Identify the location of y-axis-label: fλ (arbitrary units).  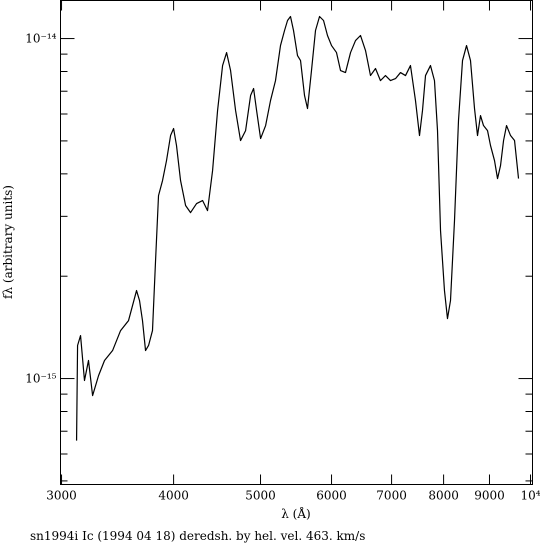
(8, 242).